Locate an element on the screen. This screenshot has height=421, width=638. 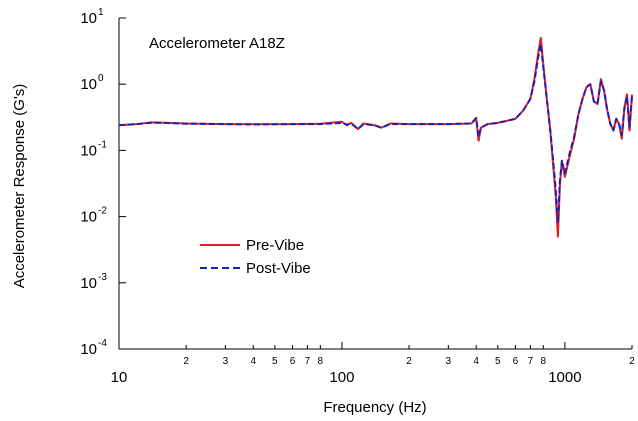
y-tick-exponent: 0 is located at coordinates (101, 78).